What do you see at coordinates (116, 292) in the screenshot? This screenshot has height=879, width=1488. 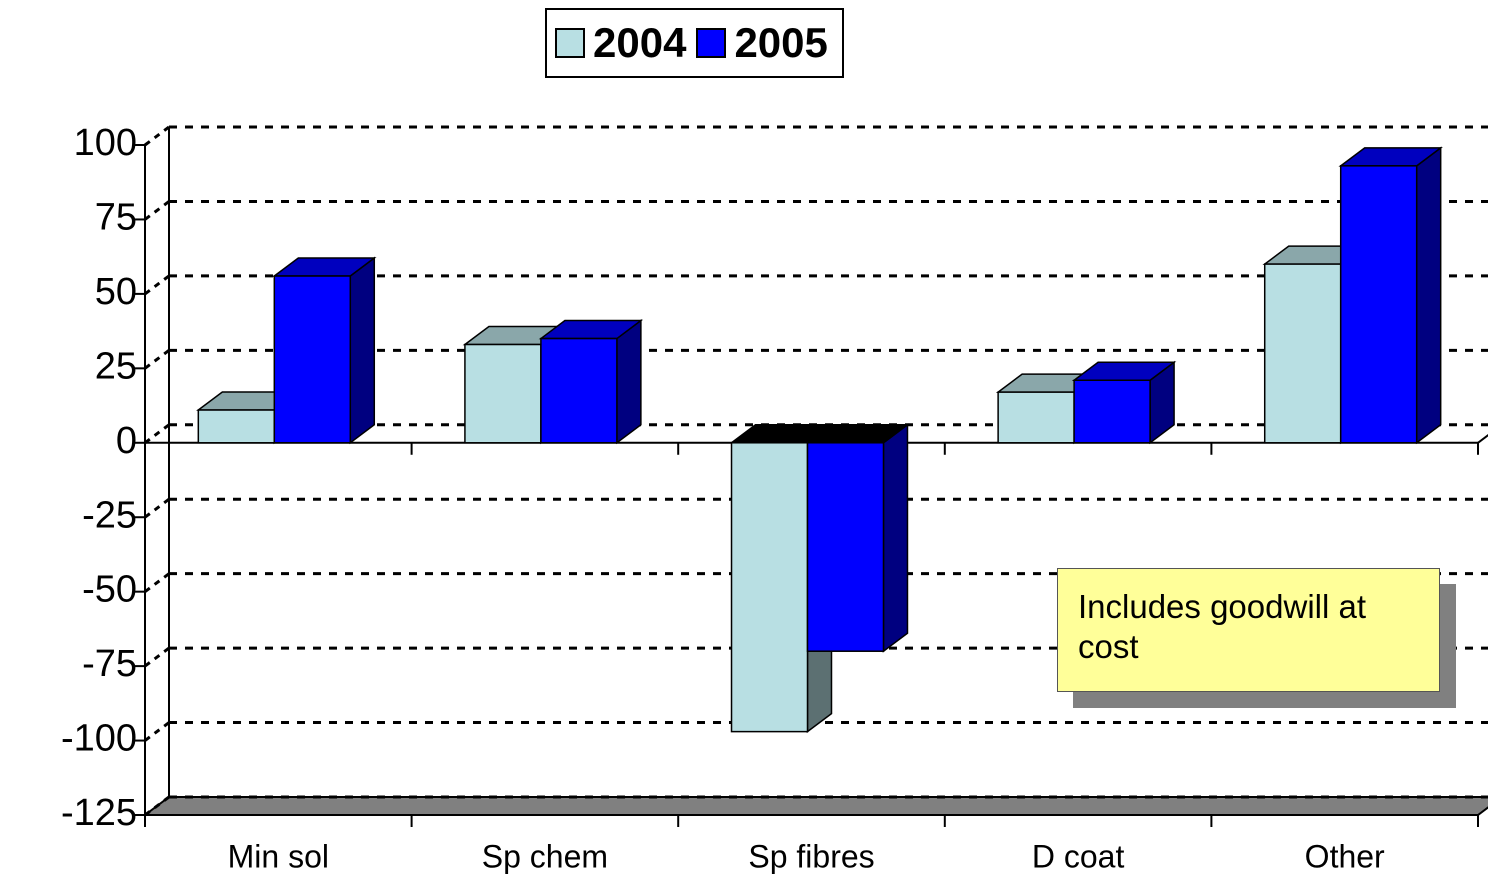 I see `y-tick-label: 50` at bounding box center [116, 292].